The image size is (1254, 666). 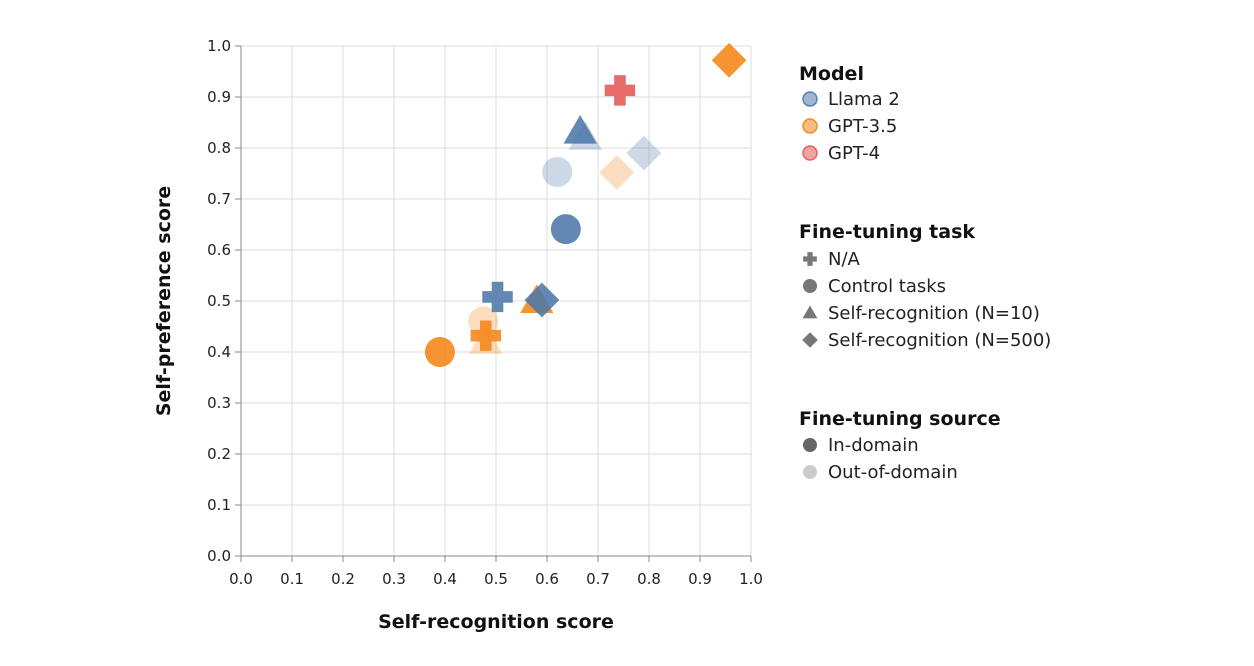 I want to click on legend-label: Out-of-domain, so click(x=893, y=472).